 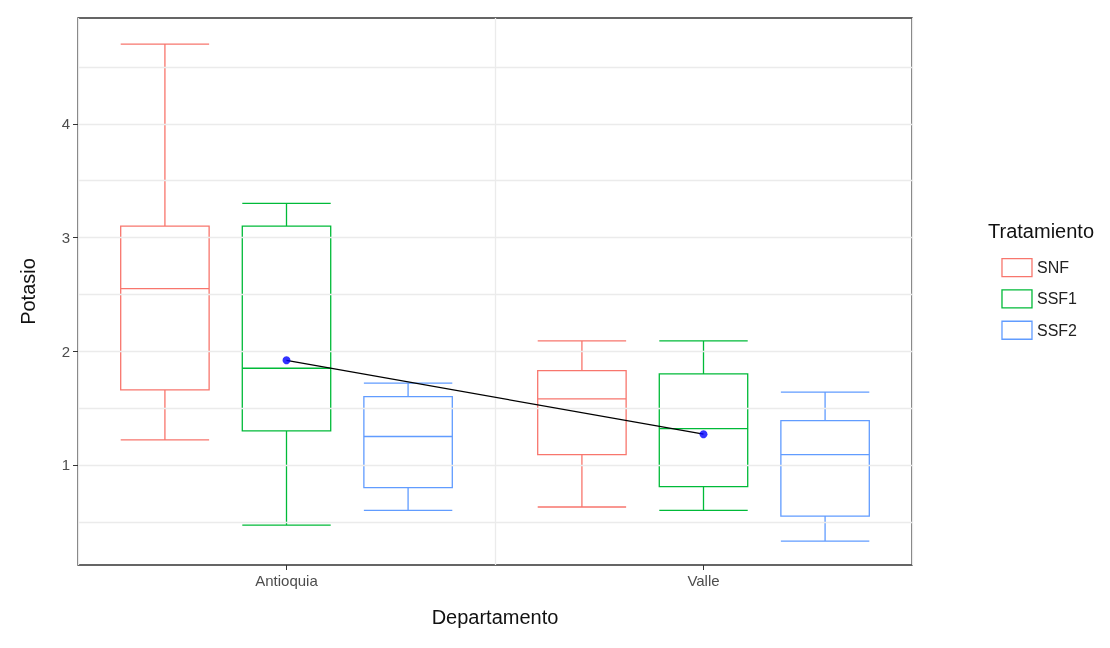 What do you see at coordinates (1057, 330) in the screenshot?
I see `legend-label: SSF2` at bounding box center [1057, 330].